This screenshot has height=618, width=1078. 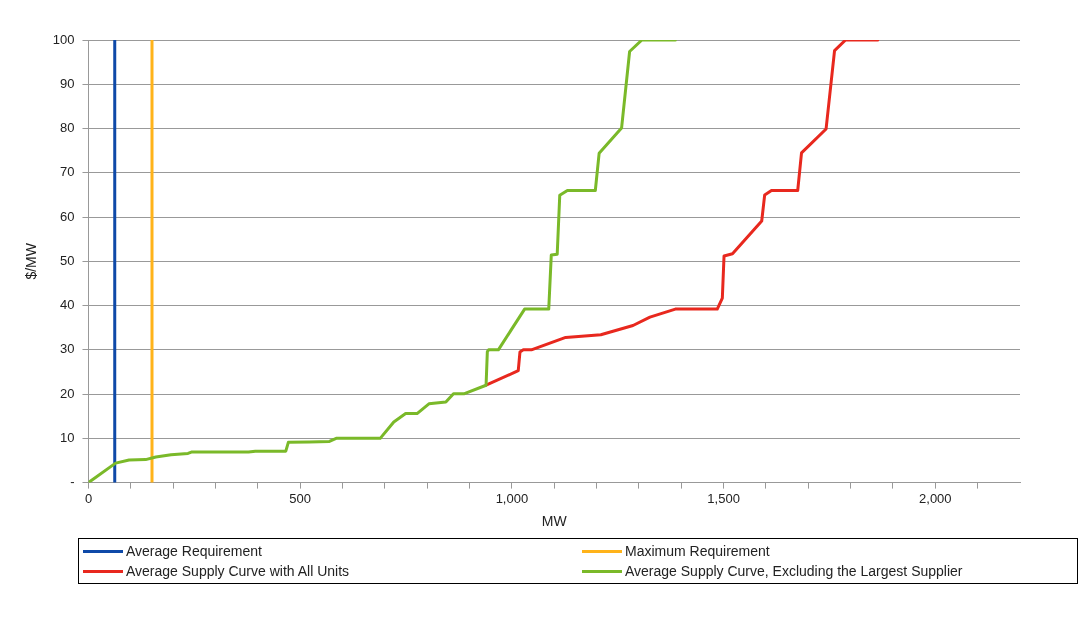 What do you see at coordinates (238, 571) in the screenshot?
I see `legend-label: Average Supply Curve with All Units` at bounding box center [238, 571].